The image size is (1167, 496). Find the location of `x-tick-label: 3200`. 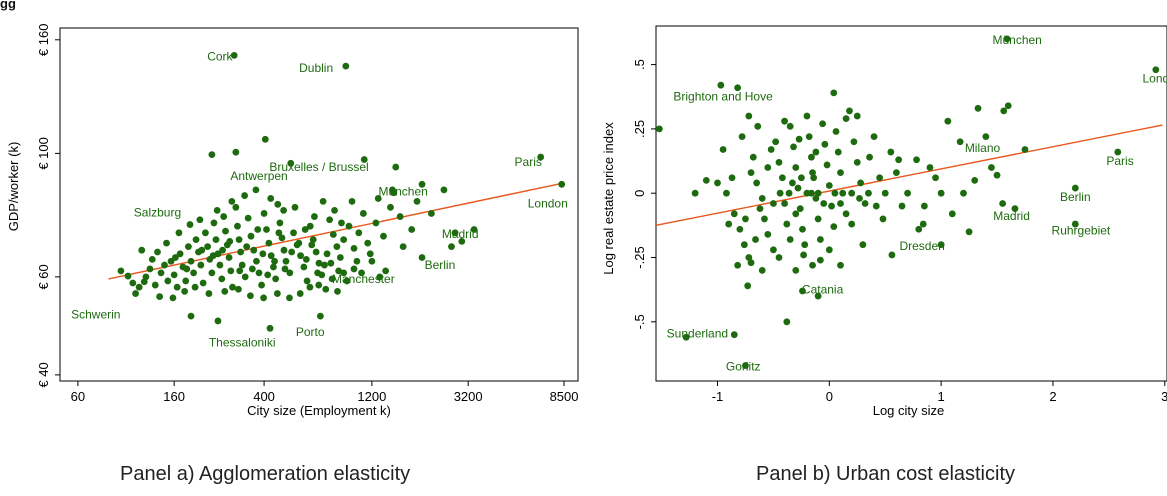

x-tick-label: 3200 is located at coordinates (468, 396).